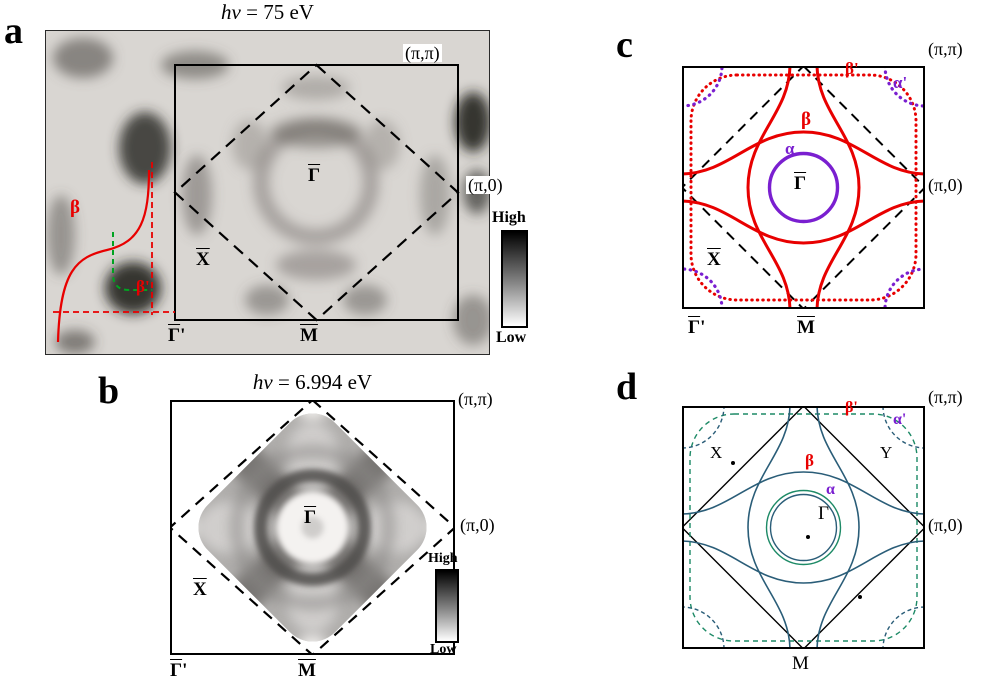  Describe the element at coordinates (485, 185) in the screenshot. I see `bz-edge-label-a: (π,0)` at that location.